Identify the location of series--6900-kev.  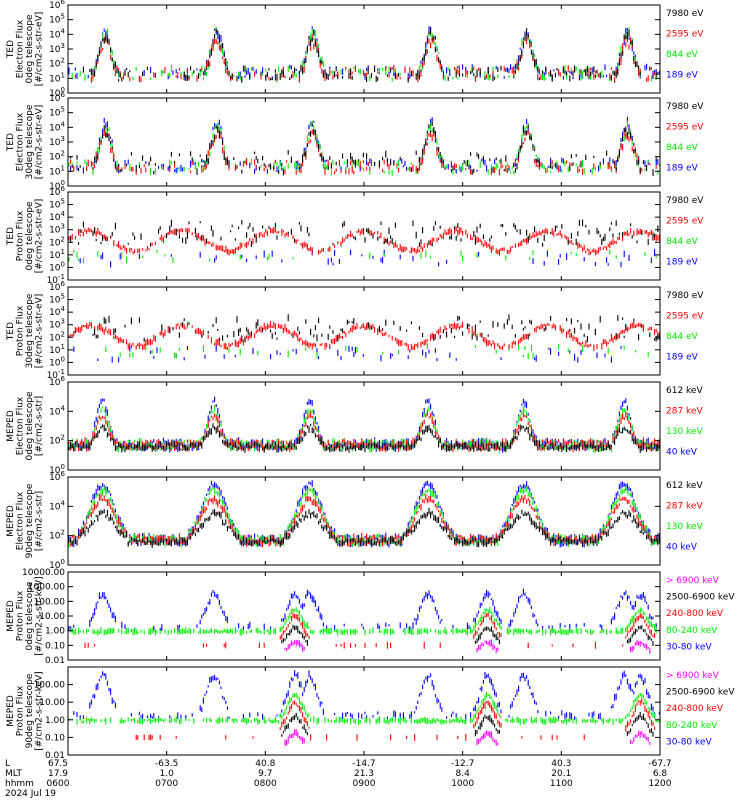
(467, 646).